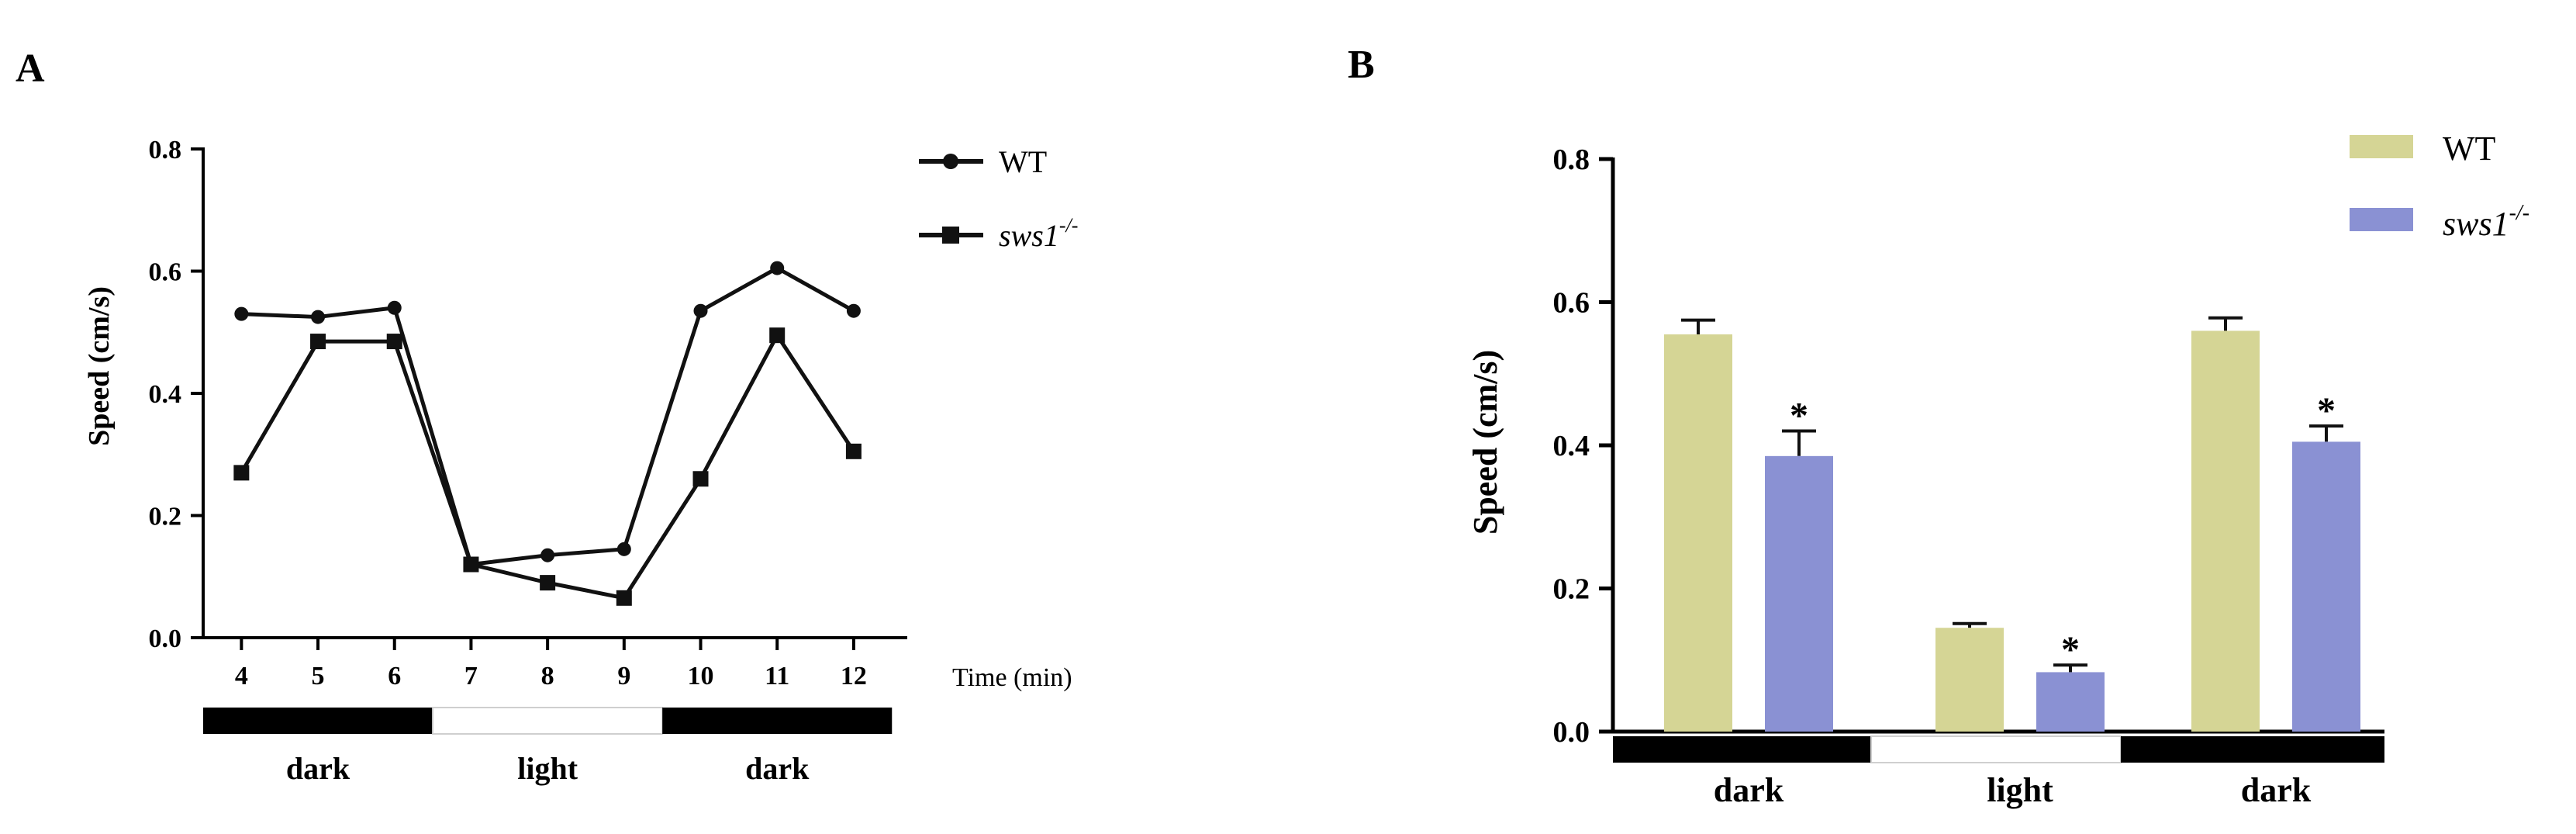  What do you see at coordinates (165, 394) in the screenshot?
I see `chart-a-y-tick-label: 0.4` at bounding box center [165, 394].